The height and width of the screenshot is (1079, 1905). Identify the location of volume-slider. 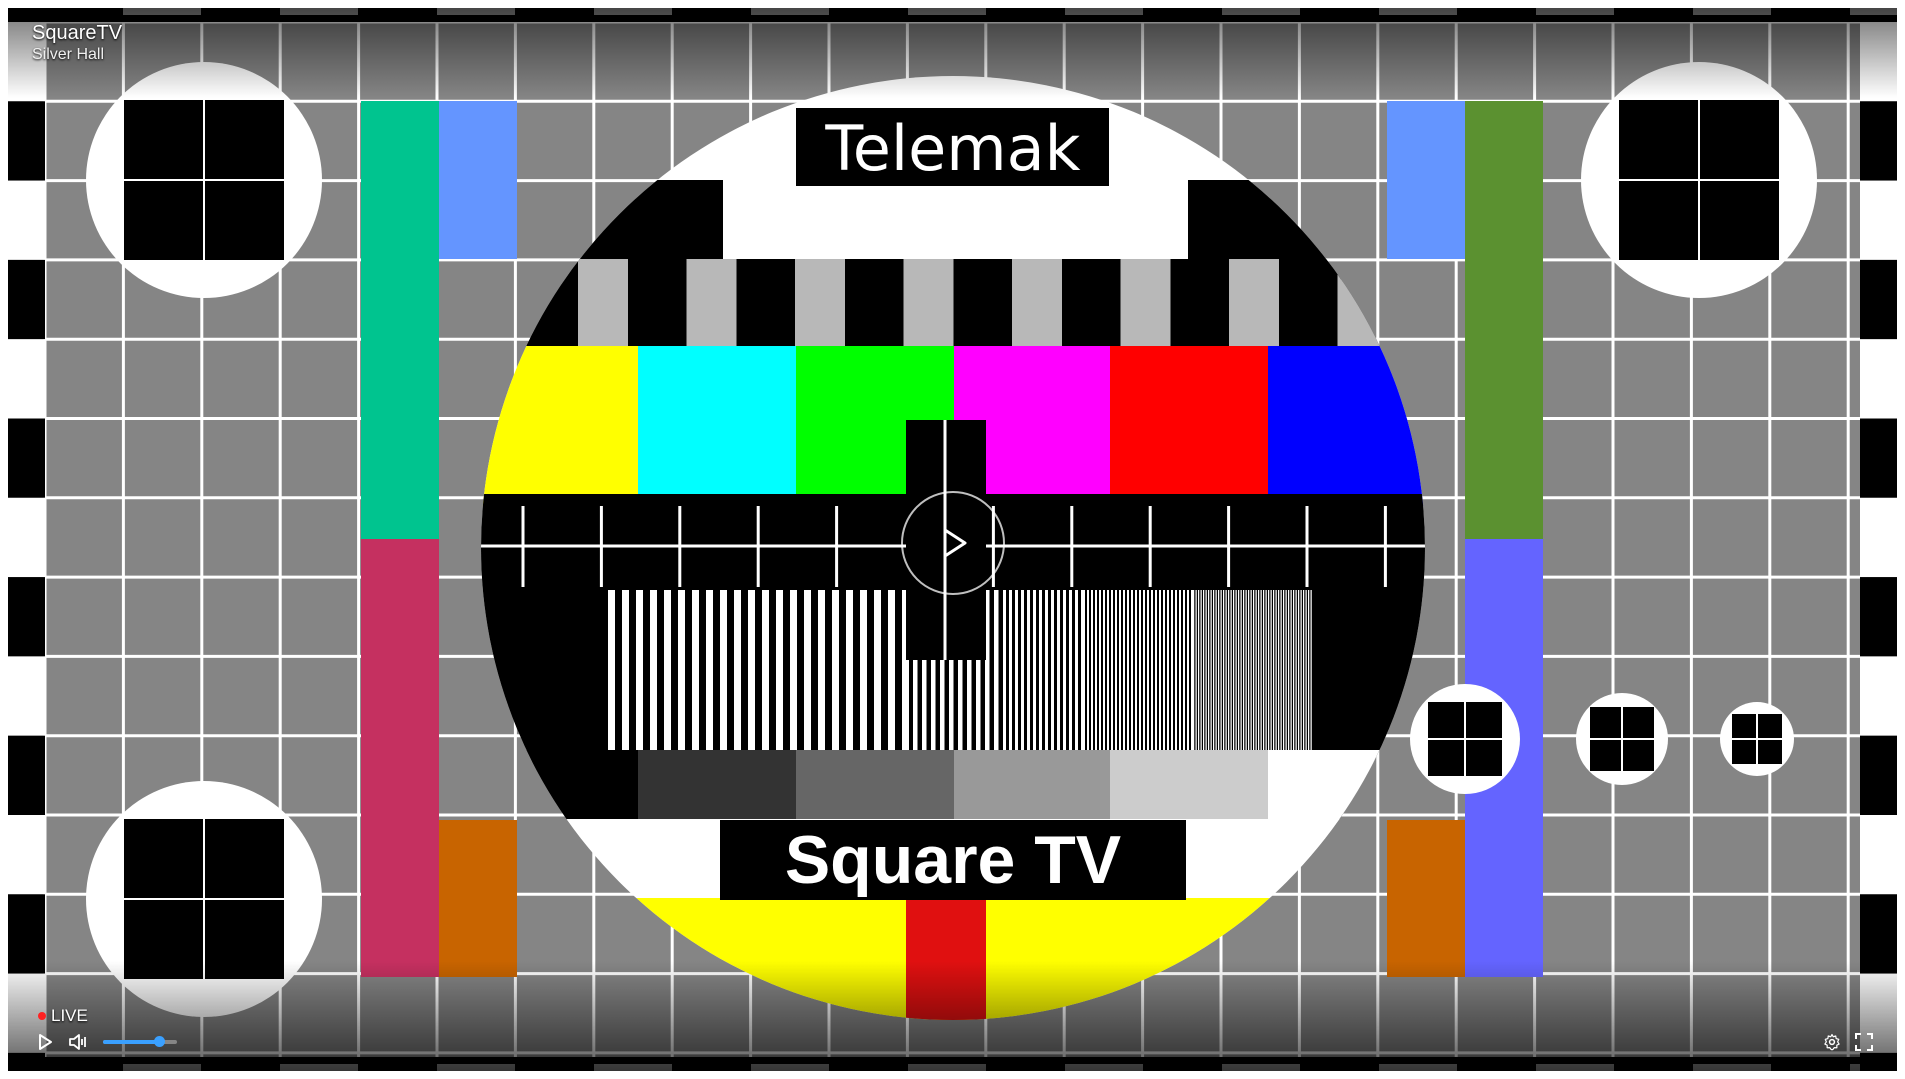
(140, 1042).